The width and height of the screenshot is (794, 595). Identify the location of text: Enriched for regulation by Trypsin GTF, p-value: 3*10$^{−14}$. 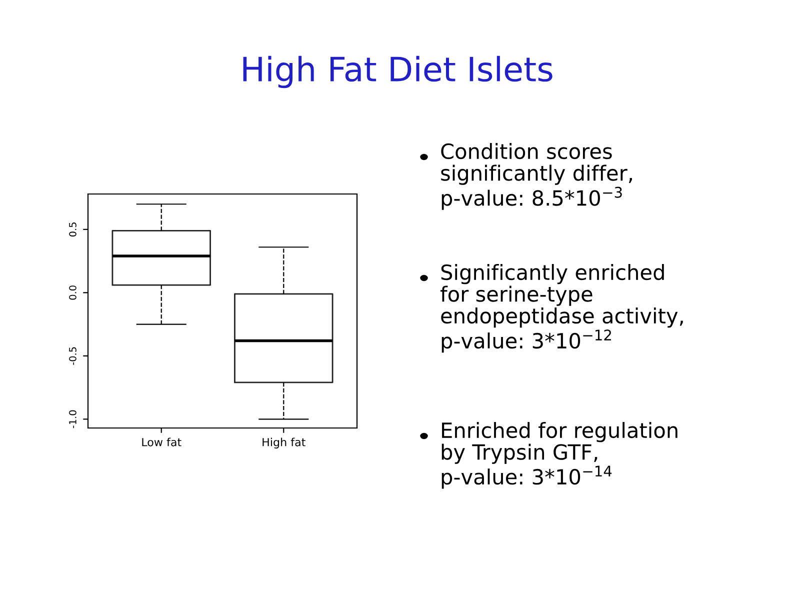
(560, 455).